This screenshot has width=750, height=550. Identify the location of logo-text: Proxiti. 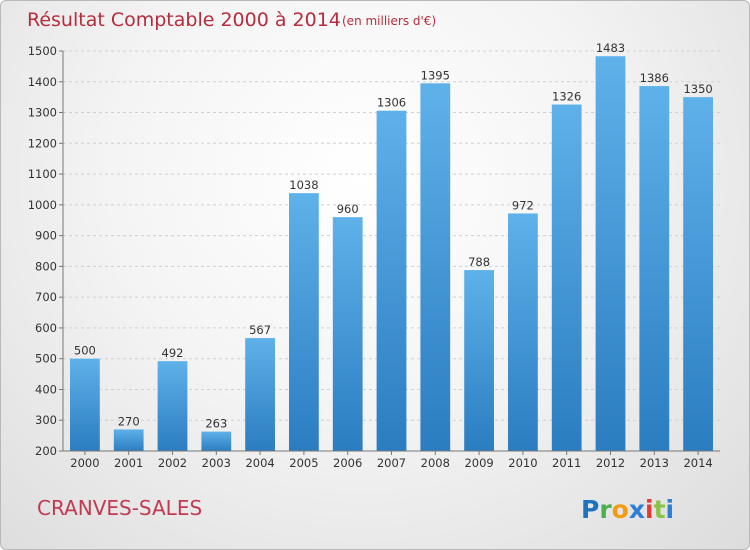
(627, 509).